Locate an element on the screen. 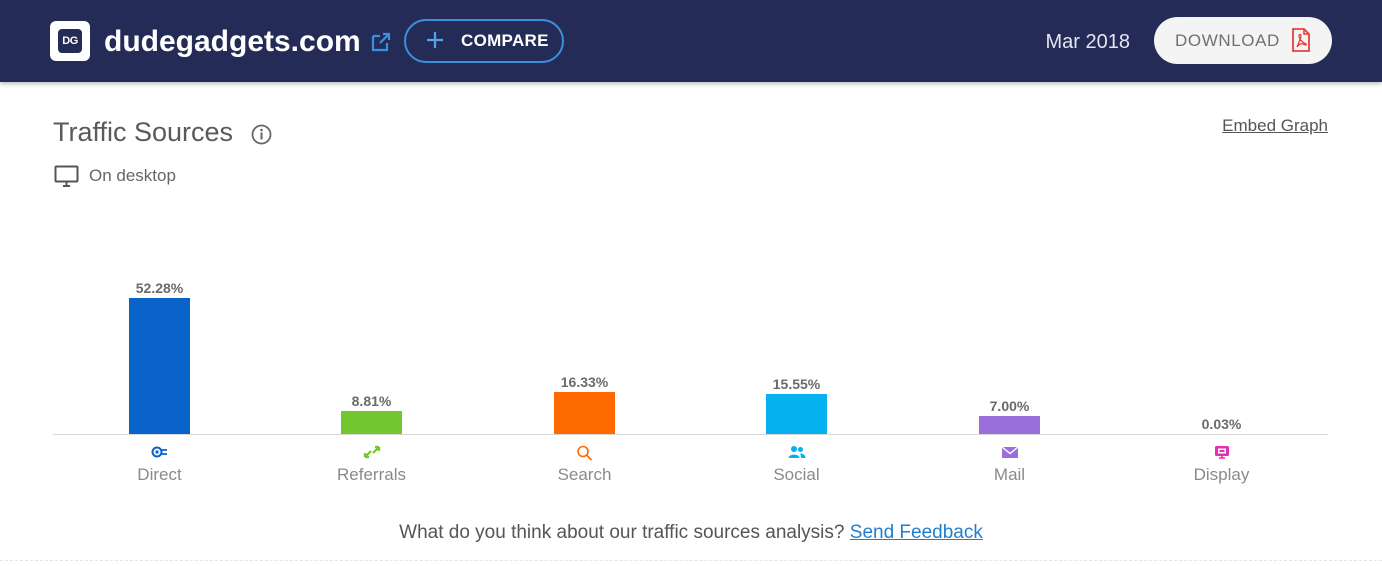 Image resolution: width=1382 pixels, height=566 pixels. category-label-mail: Mail is located at coordinates (1009, 474).